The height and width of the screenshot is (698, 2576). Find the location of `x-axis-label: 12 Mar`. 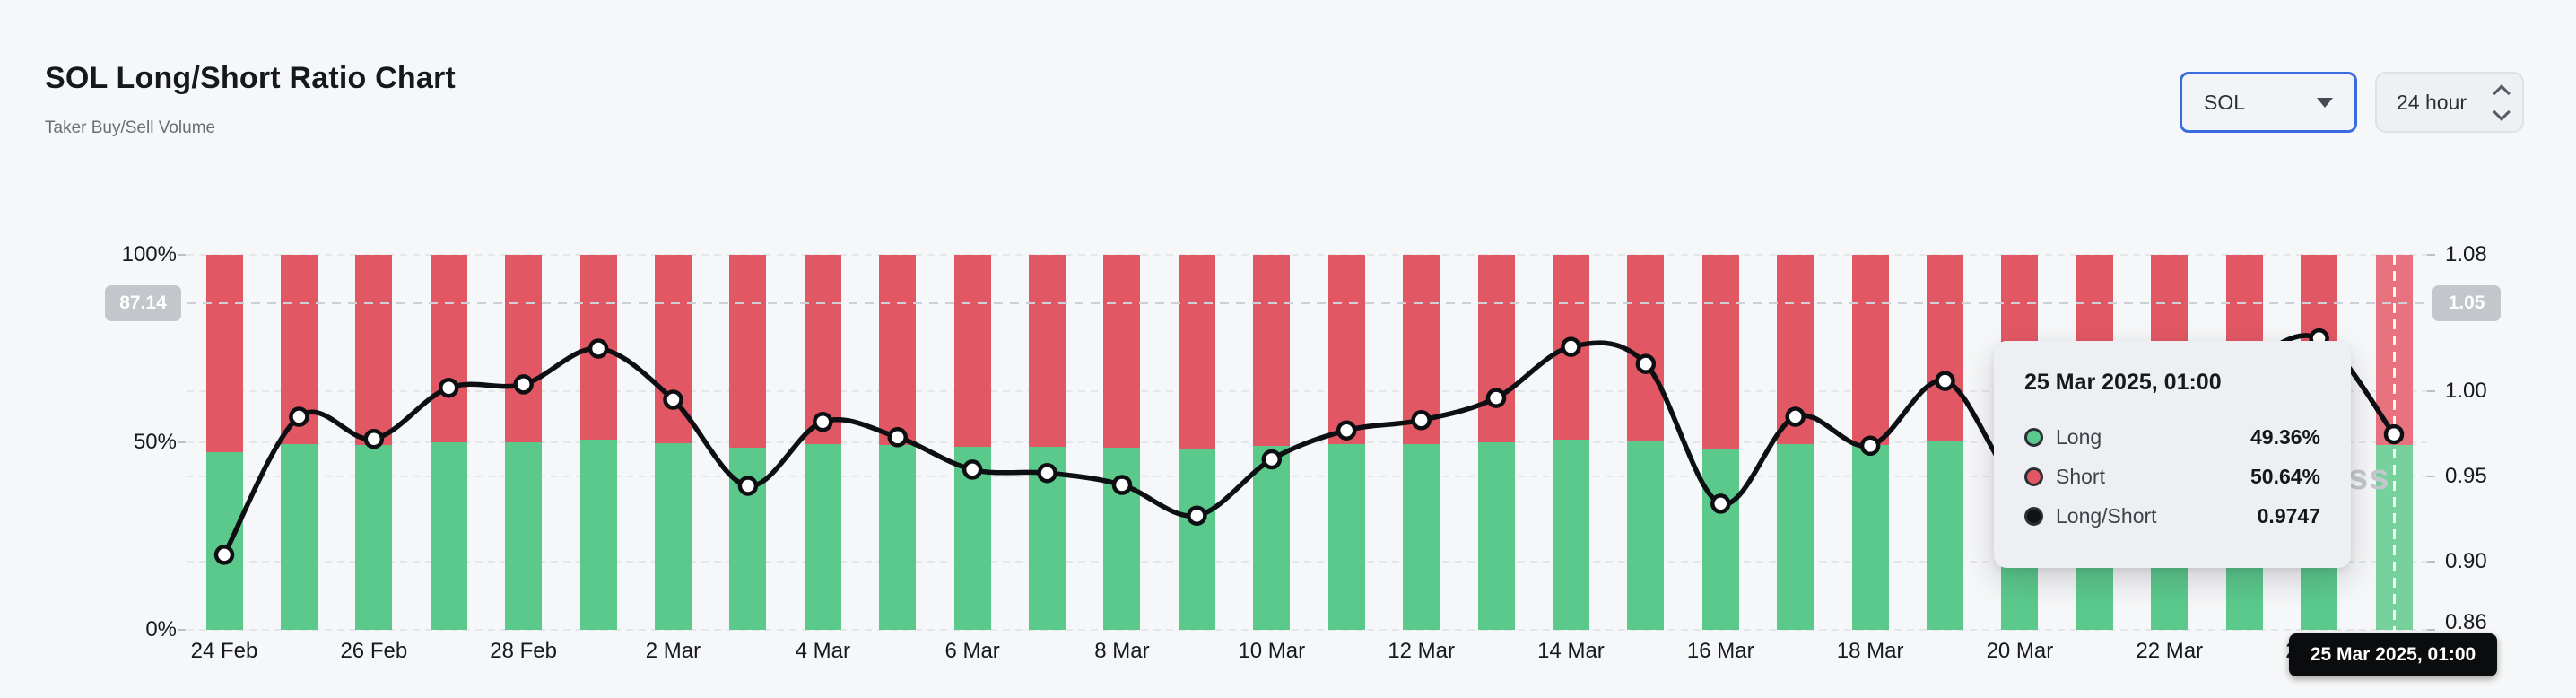

x-axis-label: 12 Mar is located at coordinates (1421, 651).